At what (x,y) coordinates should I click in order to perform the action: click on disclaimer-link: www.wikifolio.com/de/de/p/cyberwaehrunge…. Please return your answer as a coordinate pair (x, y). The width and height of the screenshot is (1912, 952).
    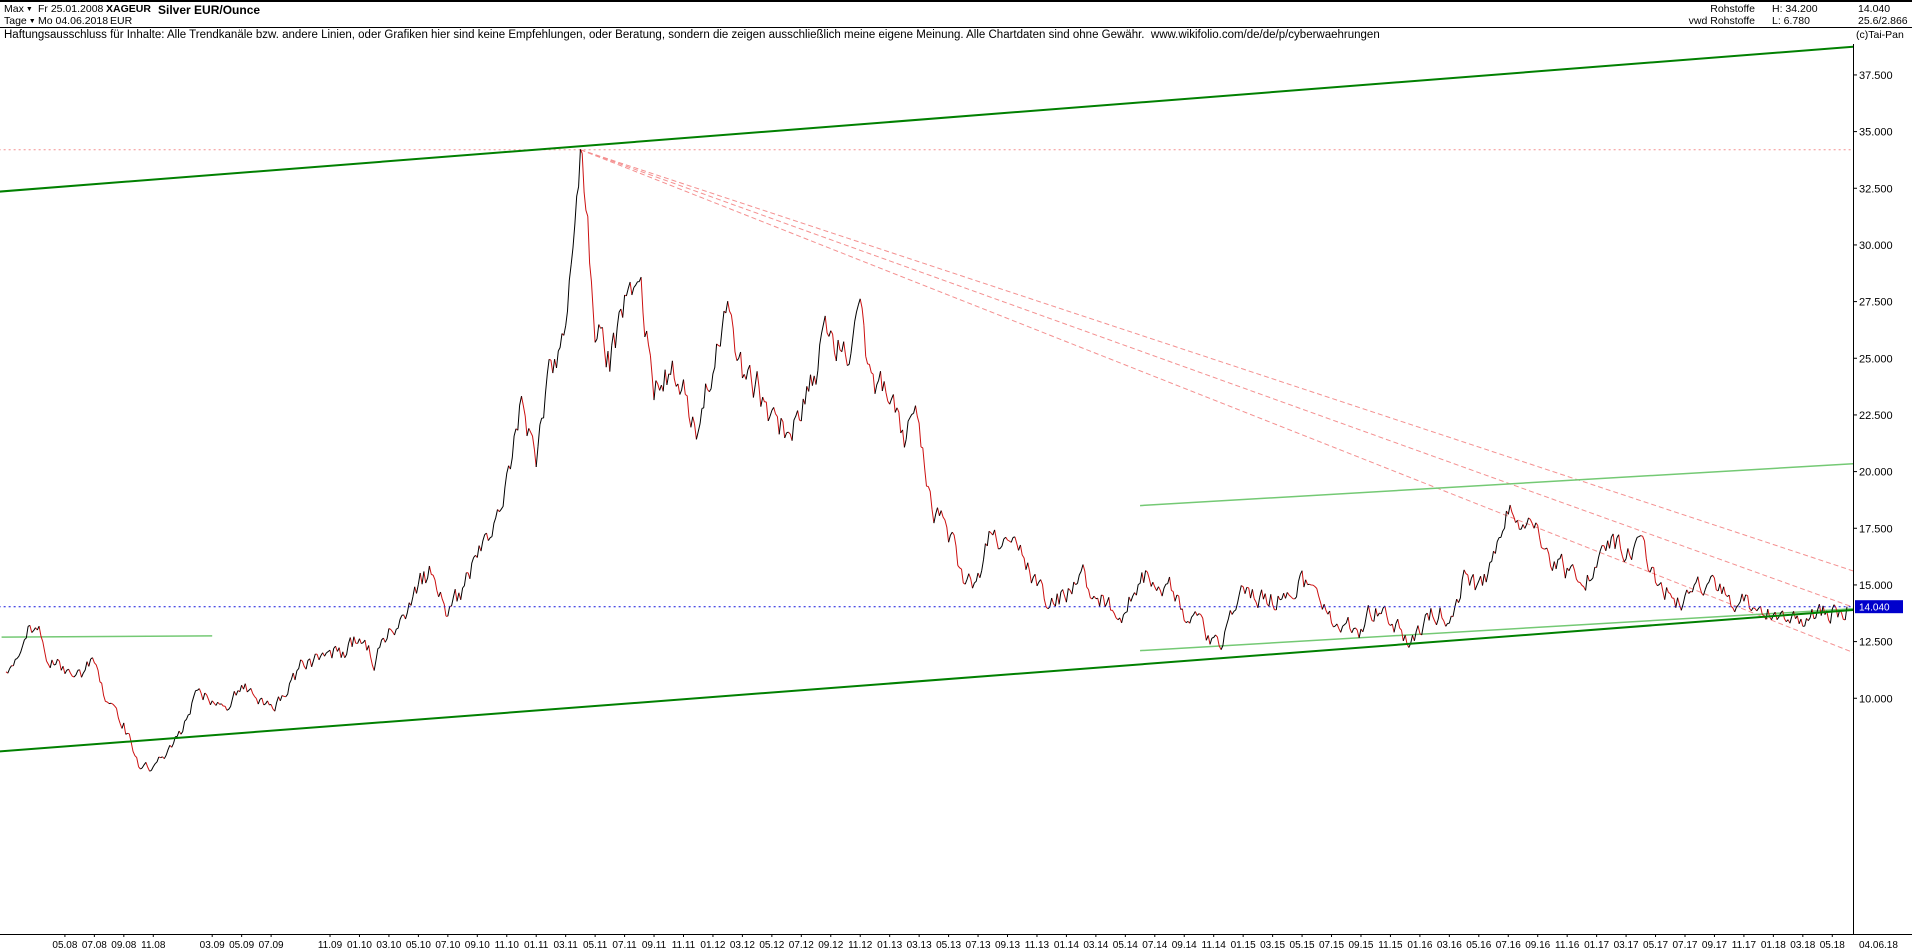
    Looking at the image, I should click on (1265, 35).